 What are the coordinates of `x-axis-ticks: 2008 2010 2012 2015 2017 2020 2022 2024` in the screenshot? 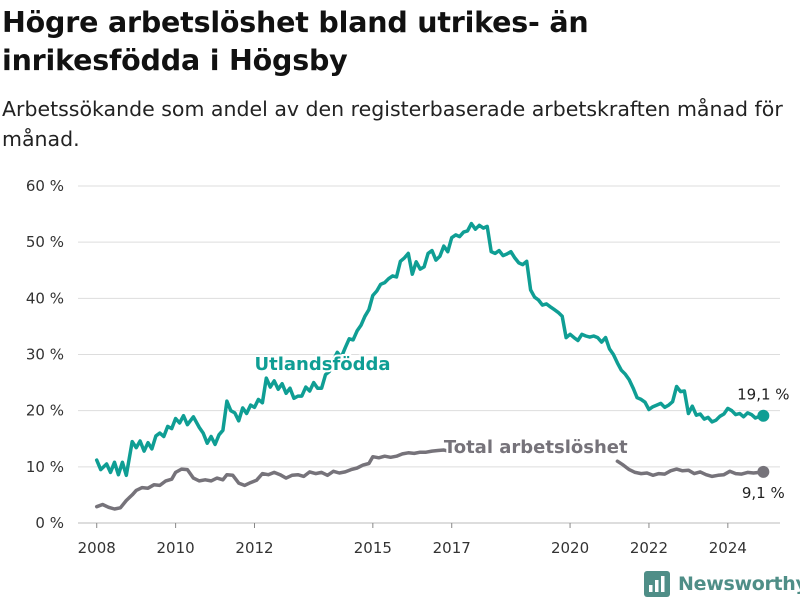 It's located at (412, 540).